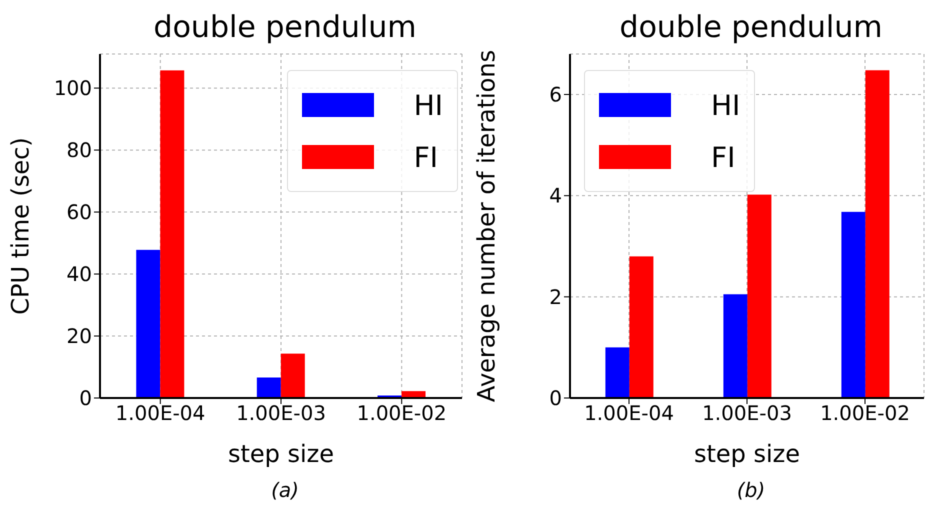 This screenshot has width=938, height=513. Describe the element at coordinates (555, 196) in the screenshot. I see `y-tick-label: 4` at that location.